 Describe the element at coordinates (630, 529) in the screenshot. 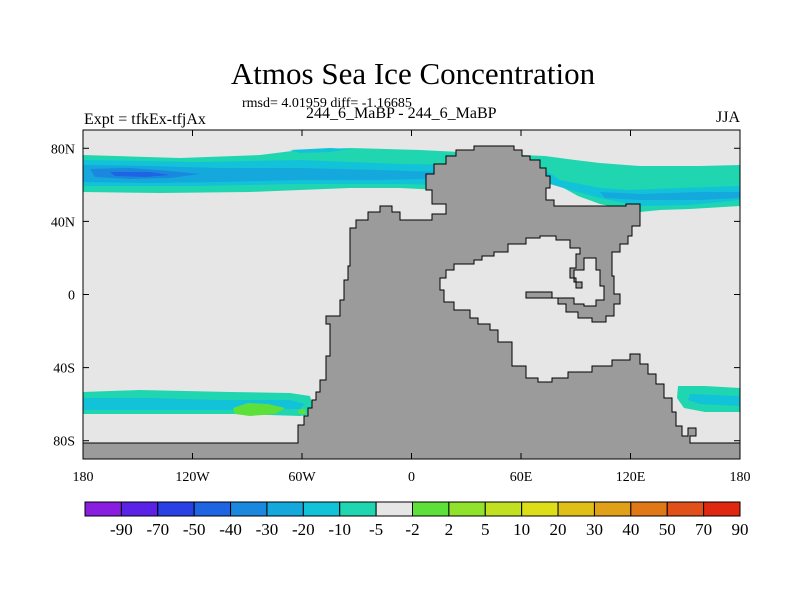

I see `colorbar-label: 40` at that location.